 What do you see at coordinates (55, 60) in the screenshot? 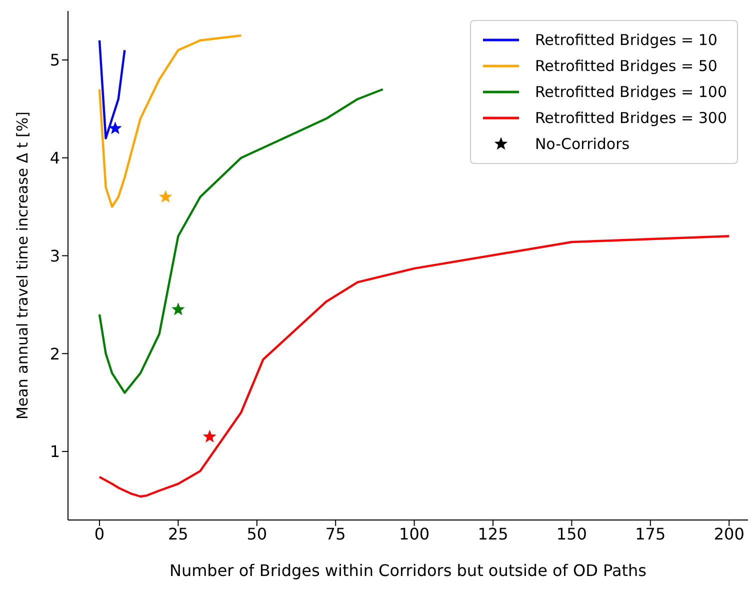
I see `y-tick-label: 5` at bounding box center [55, 60].